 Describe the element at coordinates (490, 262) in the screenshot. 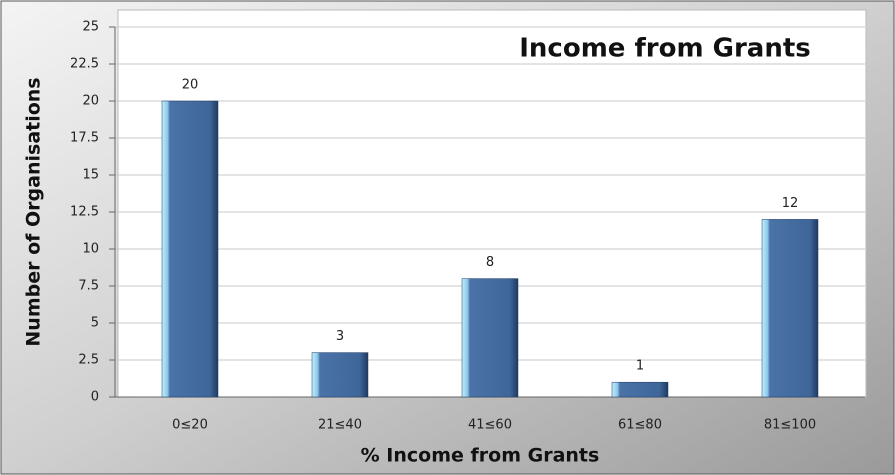

I see `data-label: 8` at that location.